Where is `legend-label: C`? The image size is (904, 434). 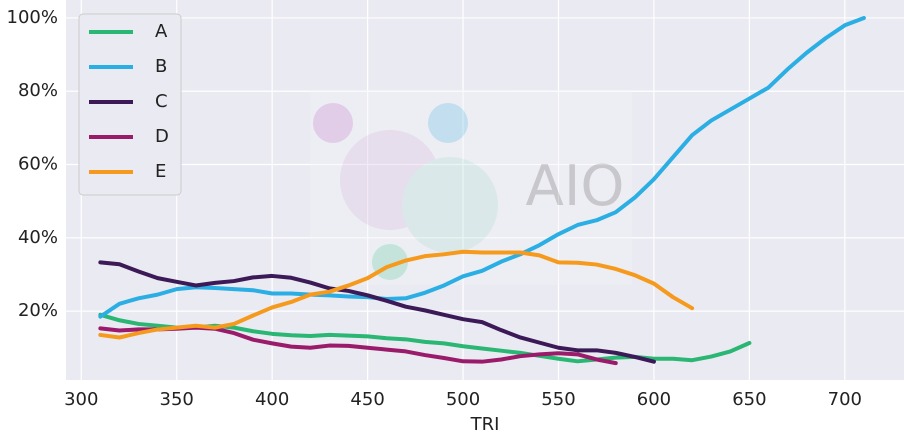 legend-label: C is located at coordinates (161, 101).